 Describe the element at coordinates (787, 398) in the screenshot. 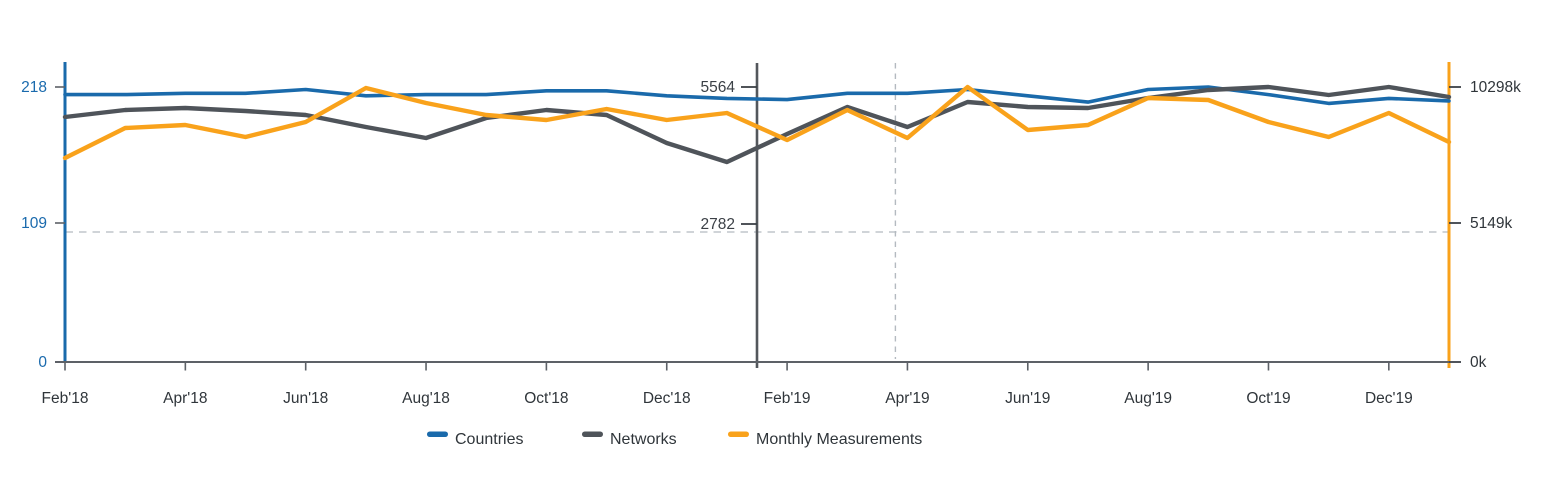

I see `x-axis-tick-label: Feb'19` at that location.